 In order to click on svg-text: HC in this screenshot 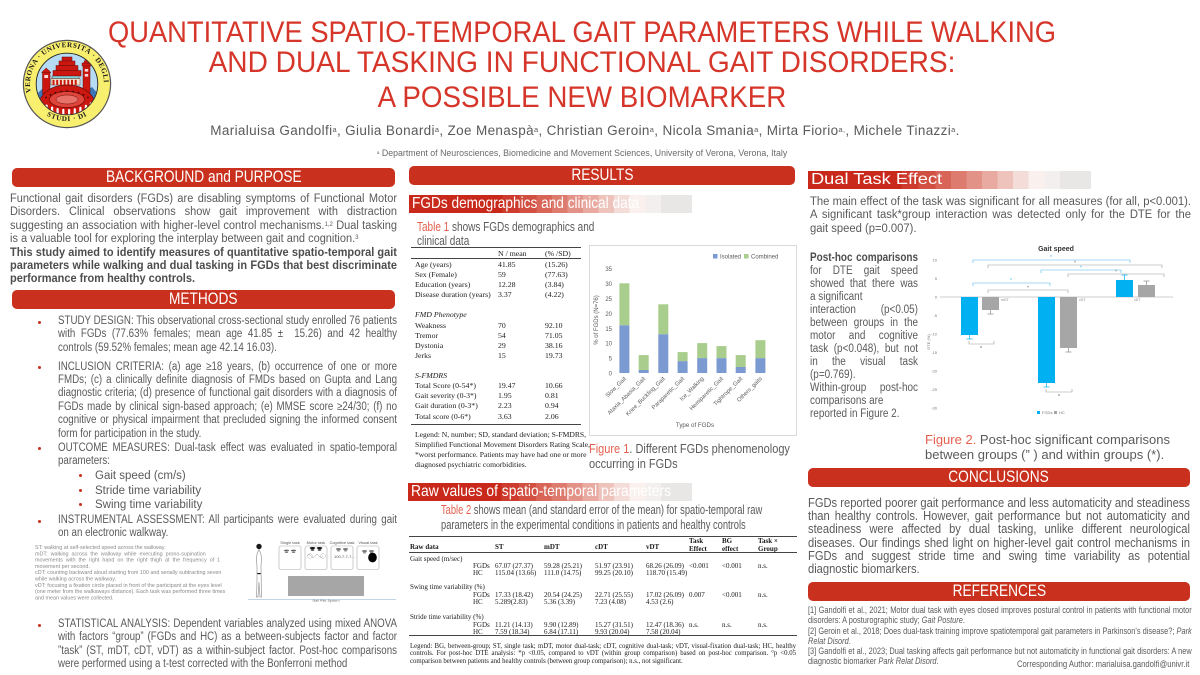, I will do `click(1062, 412)`.